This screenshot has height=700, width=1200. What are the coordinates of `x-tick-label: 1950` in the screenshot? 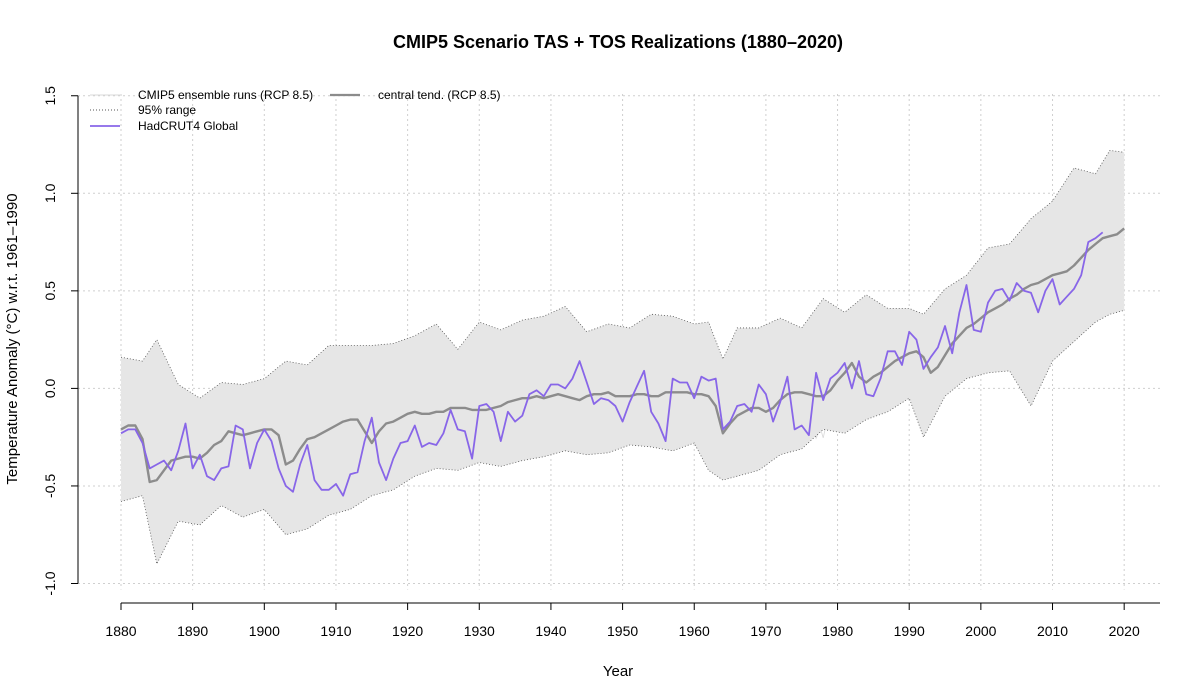 It's located at (622, 631).